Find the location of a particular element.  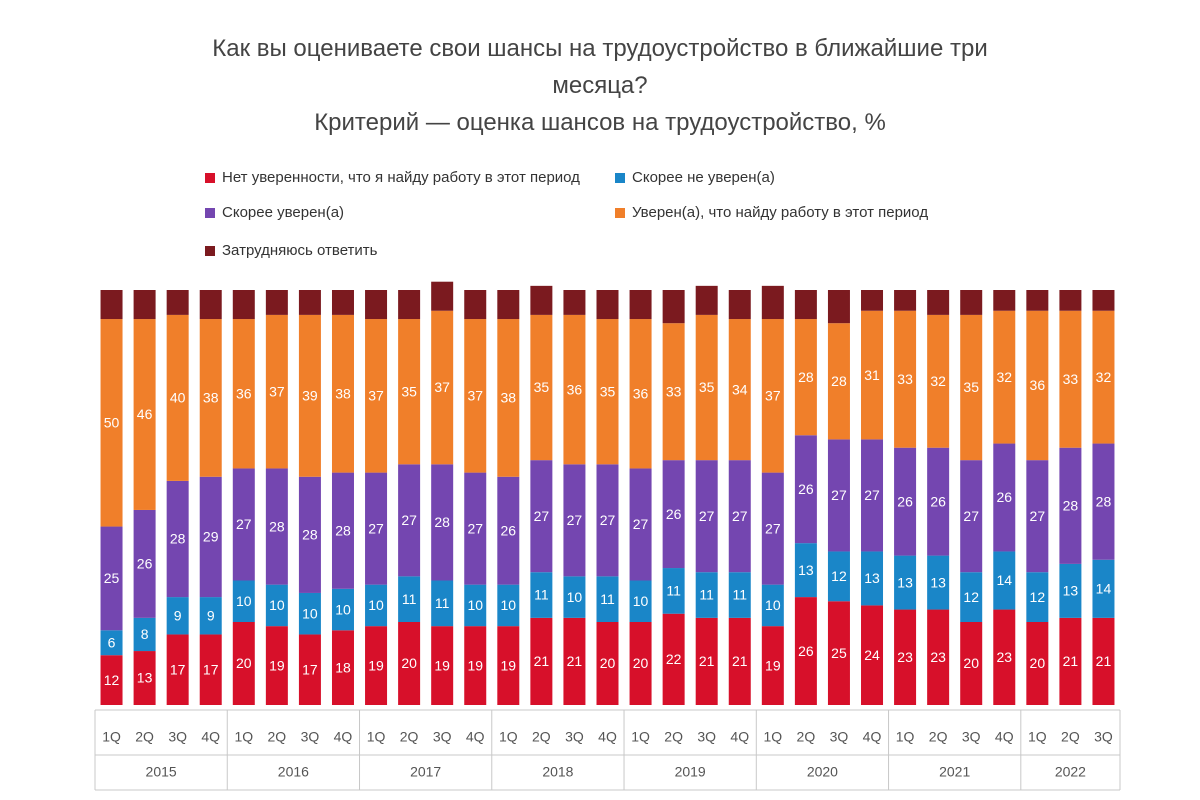

value-label: 38 is located at coordinates (343, 393).